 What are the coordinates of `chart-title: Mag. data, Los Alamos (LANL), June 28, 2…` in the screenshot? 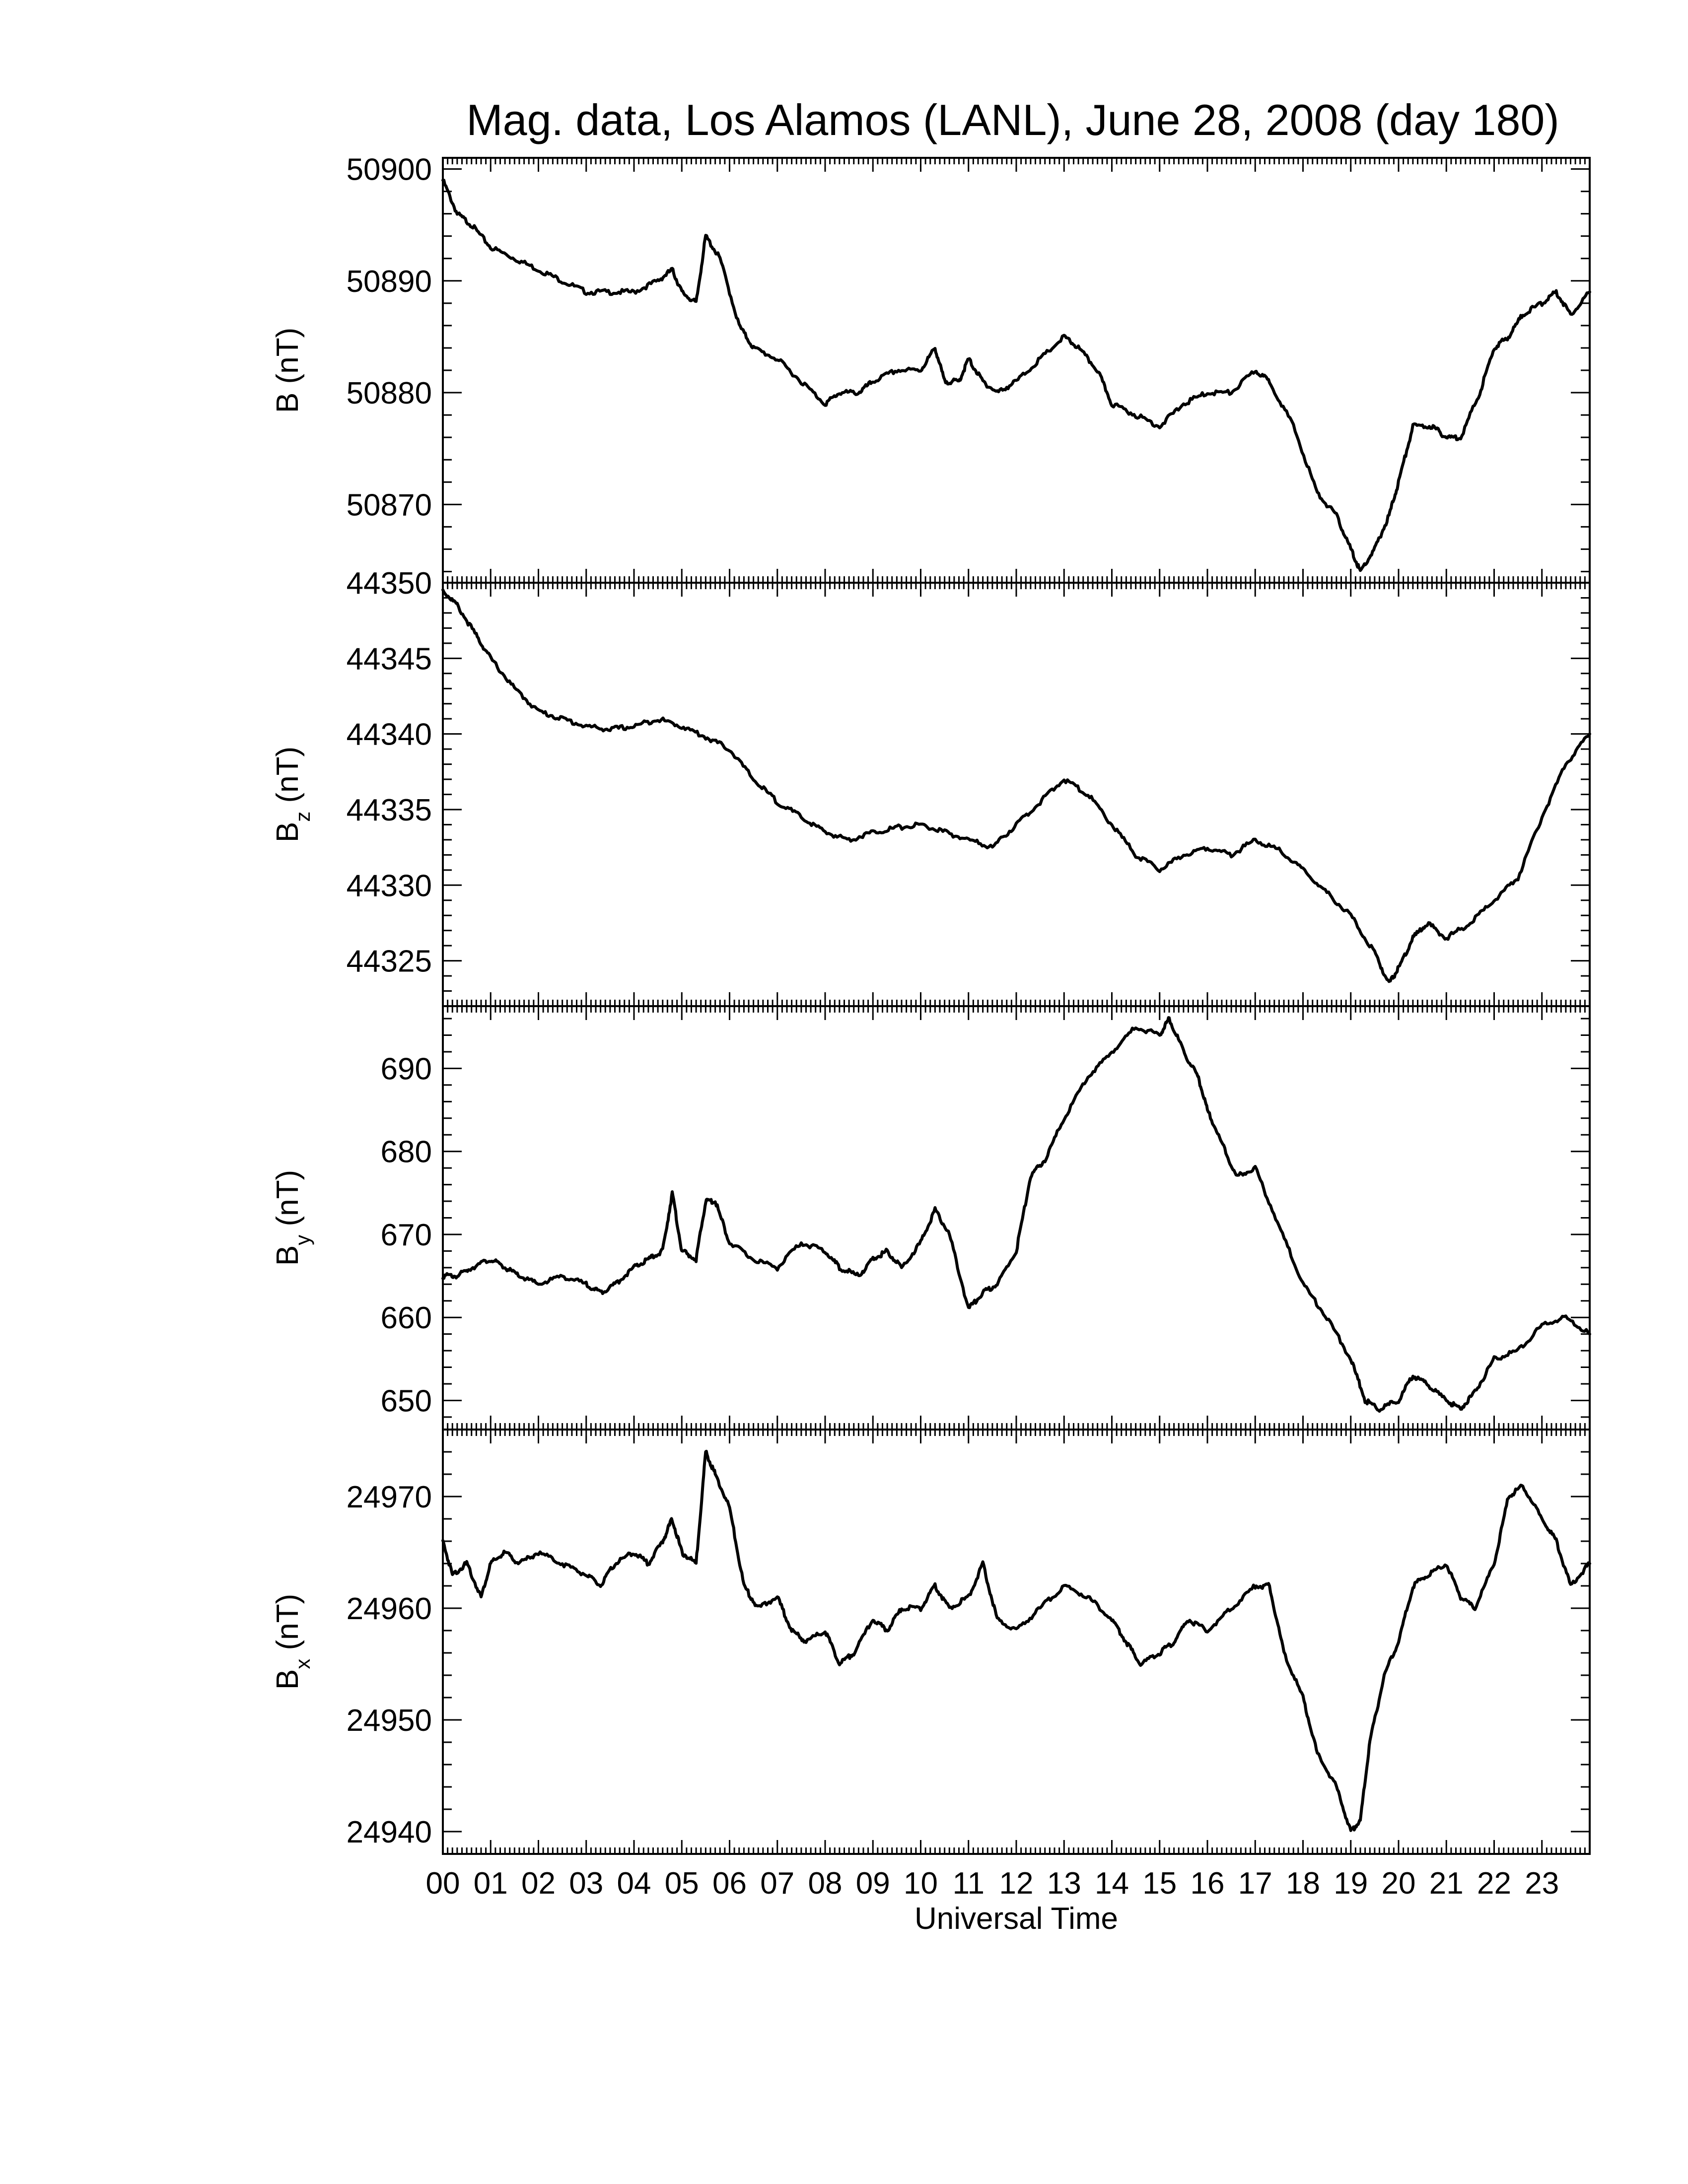 It's located at (1012, 119).